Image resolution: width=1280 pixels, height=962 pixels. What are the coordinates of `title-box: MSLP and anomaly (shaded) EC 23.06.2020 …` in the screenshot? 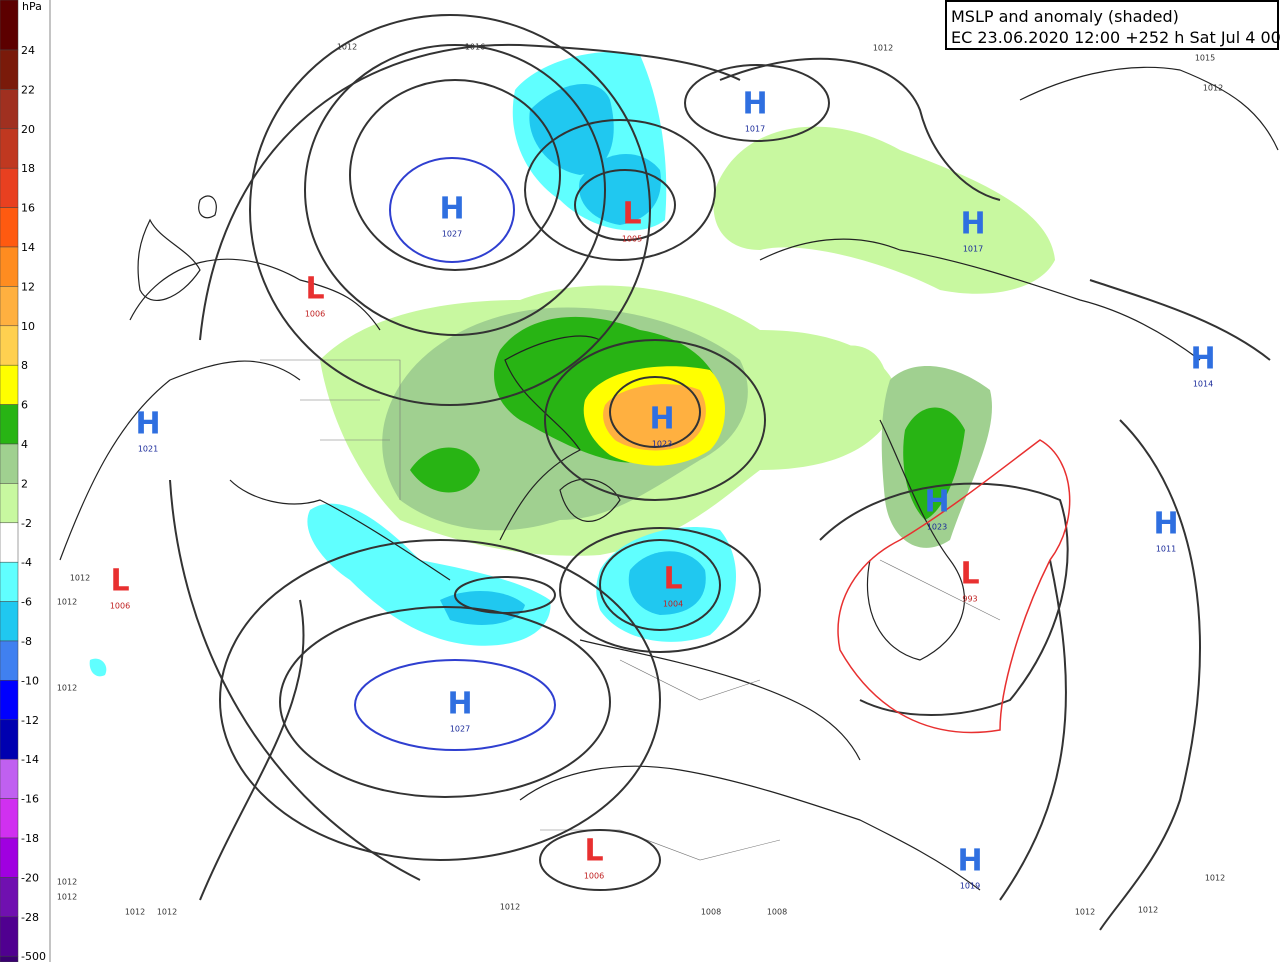 It's located at (1112, 25).